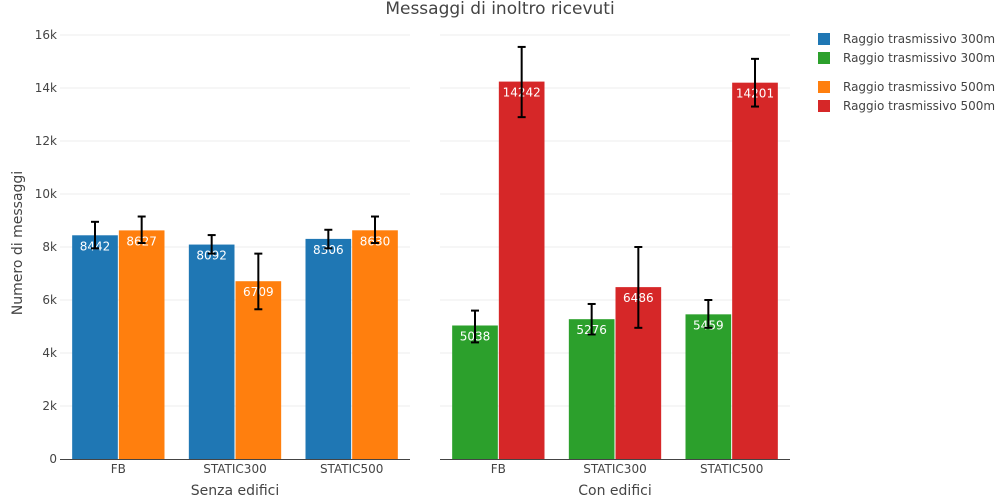 The image size is (1000, 504). I want to click on y-tick-label: 16k, so click(46, 35).